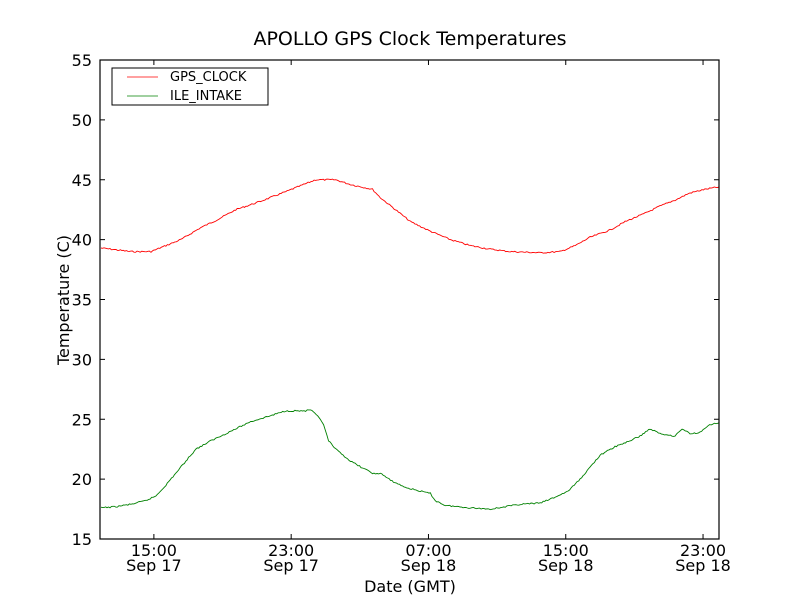 The image size is (800, 604). I want to click on y-tick-label: 50, so click(82, 120).